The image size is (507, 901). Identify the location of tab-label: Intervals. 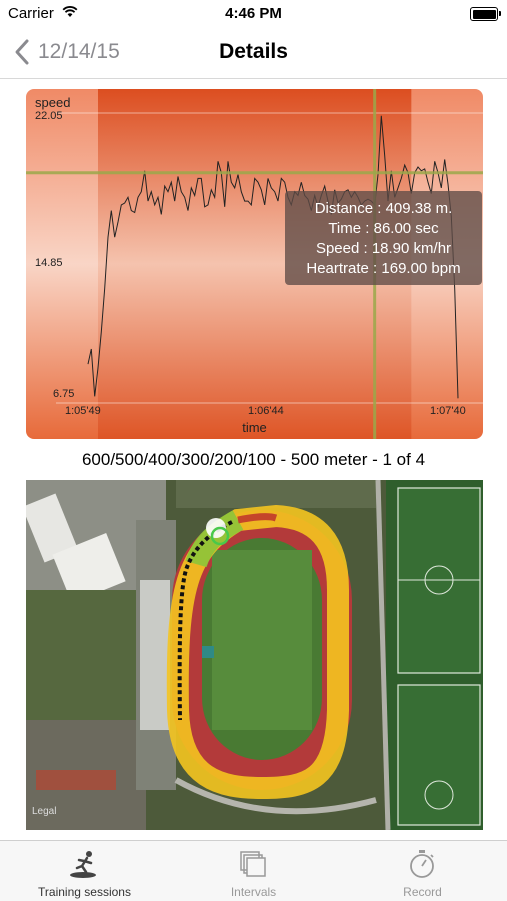
(253, 892).